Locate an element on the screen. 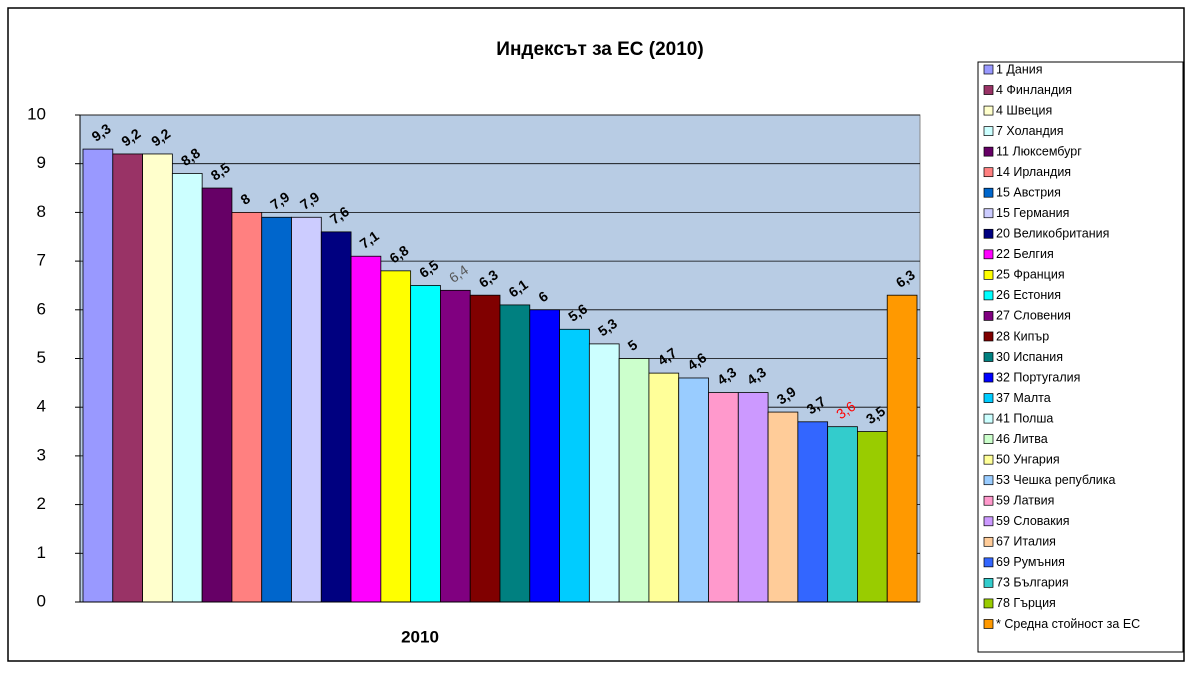  chart-title: Индексът за ЕС (2010) is located at coordinates (599, 49).